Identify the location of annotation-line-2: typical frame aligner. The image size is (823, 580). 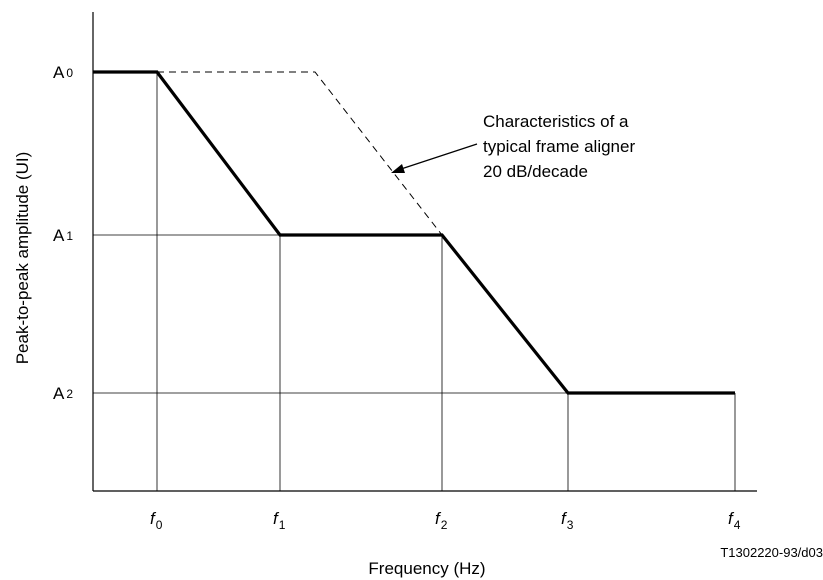
(559, 146).